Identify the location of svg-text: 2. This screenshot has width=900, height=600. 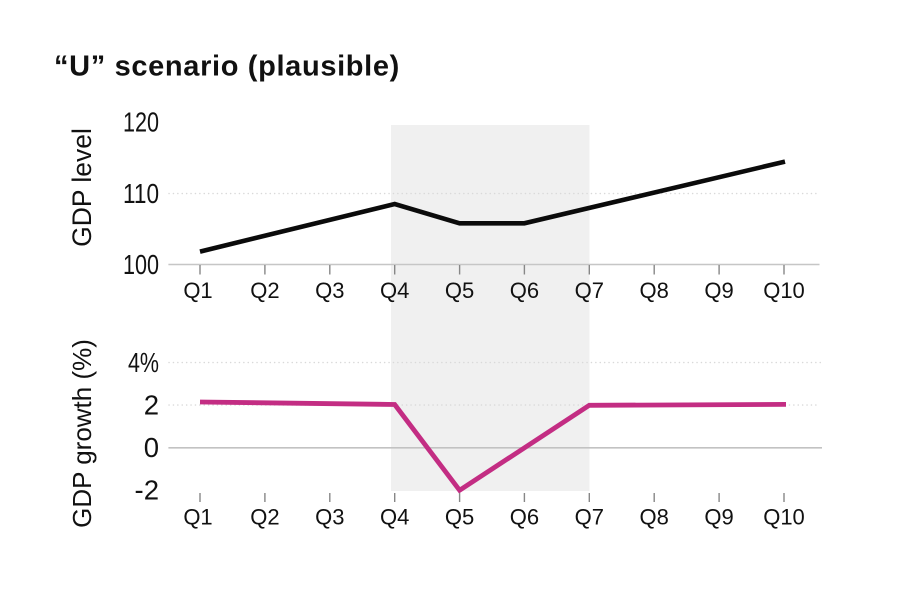
(151, 404).